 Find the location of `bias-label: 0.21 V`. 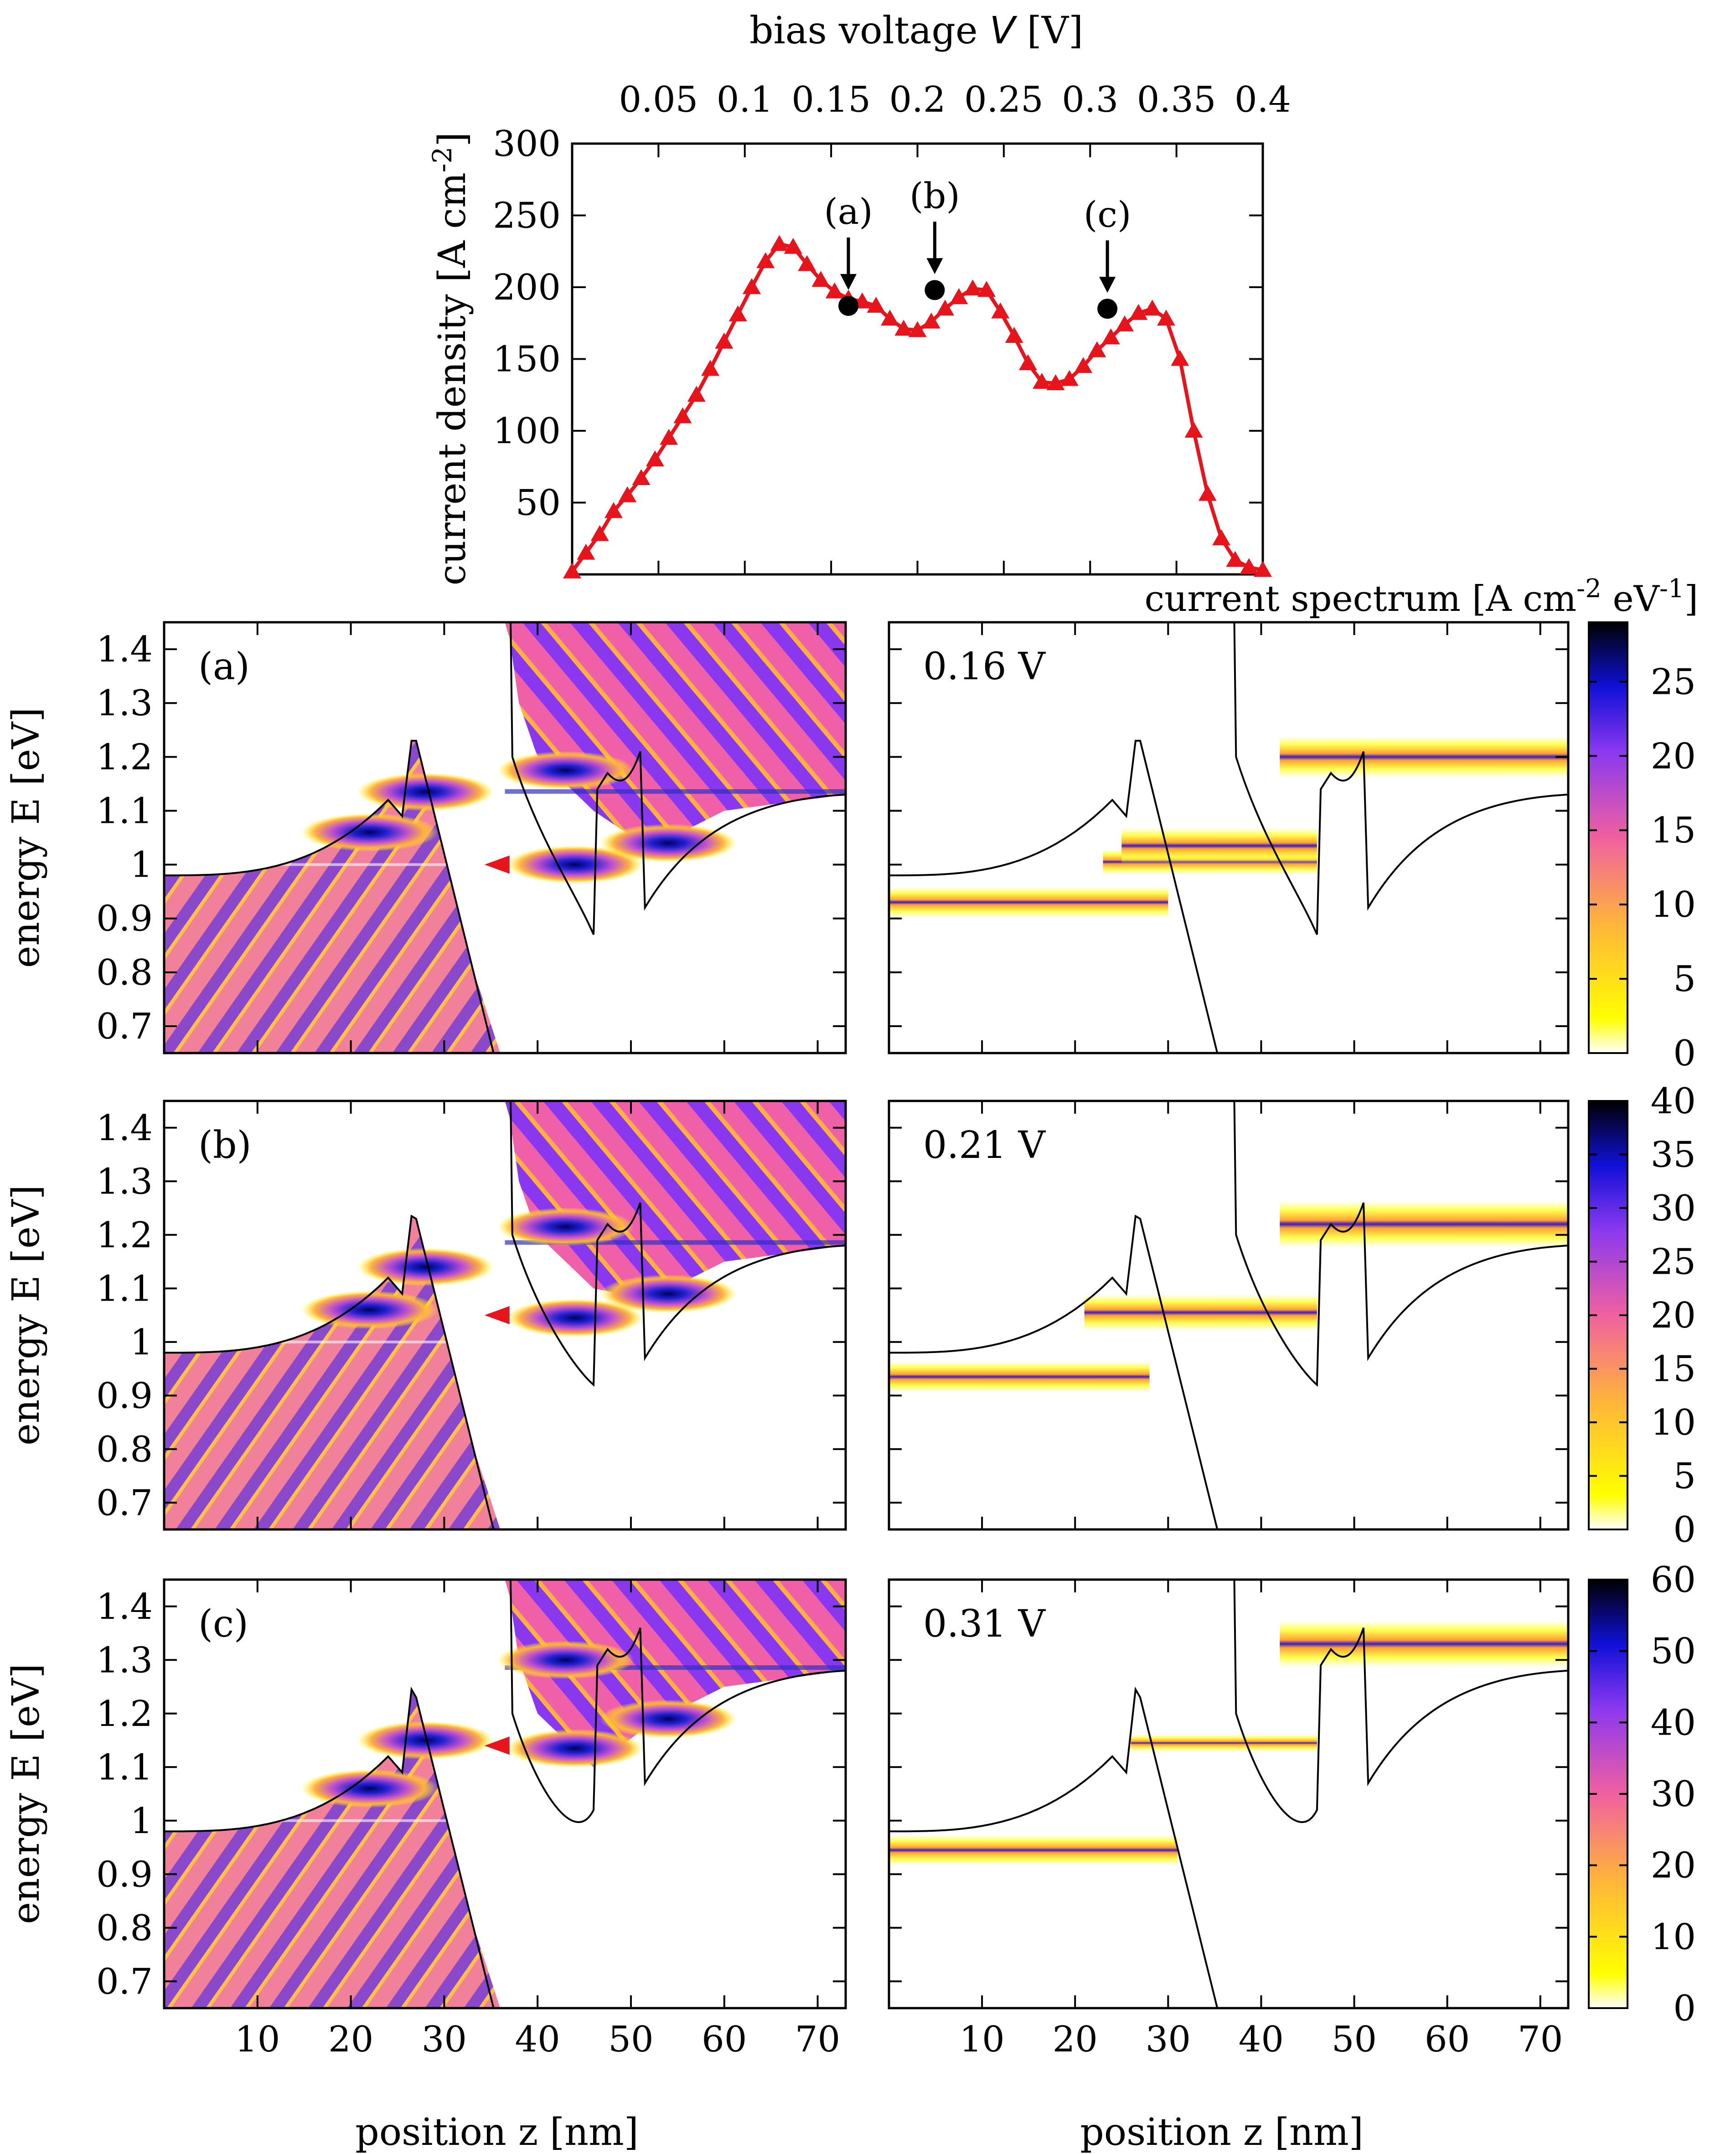

bias-label: 0.21 V is located at coordinates (984, 1146).